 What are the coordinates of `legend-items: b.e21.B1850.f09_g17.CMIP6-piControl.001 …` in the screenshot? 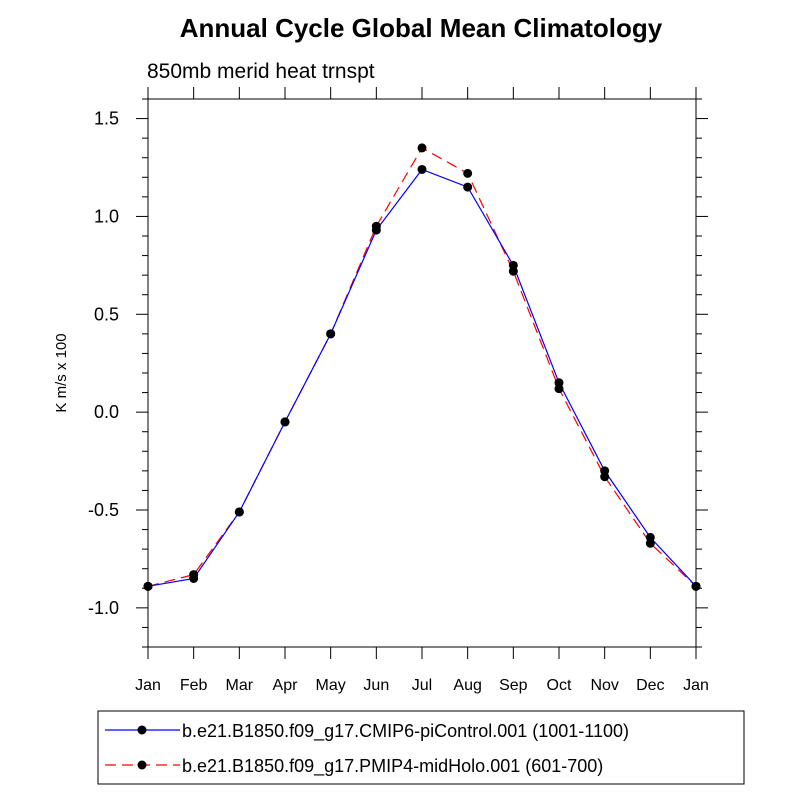 It's located at (367, 749).